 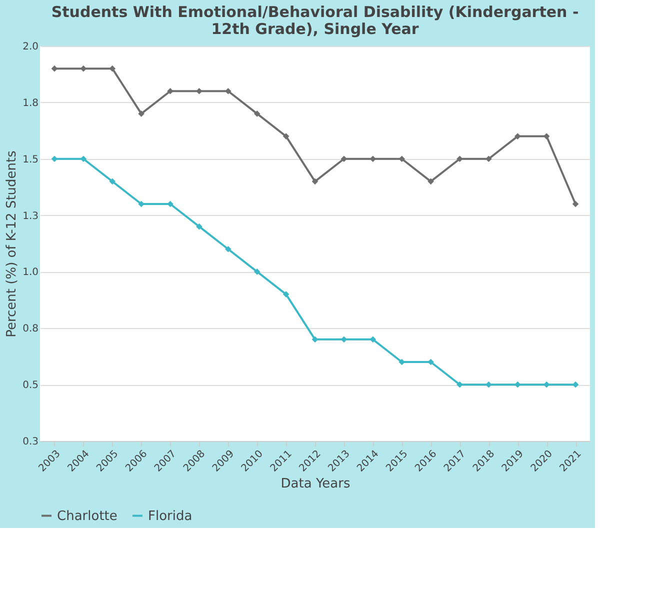 I want to click on y-tick-label: 1.5, so click(x=30, y=160).